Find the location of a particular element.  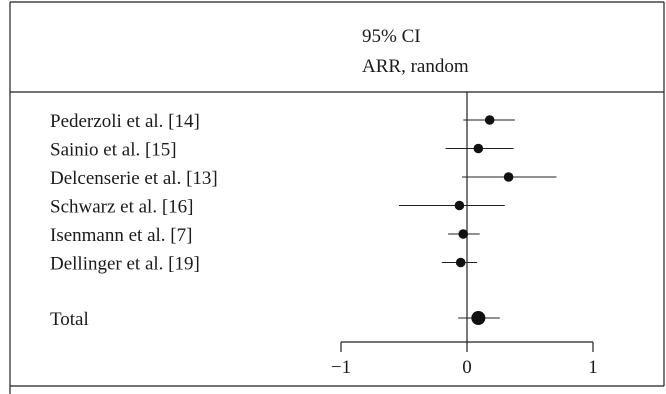

study-label: Schwarz et al. [16] is located at coordinates (122, 207).